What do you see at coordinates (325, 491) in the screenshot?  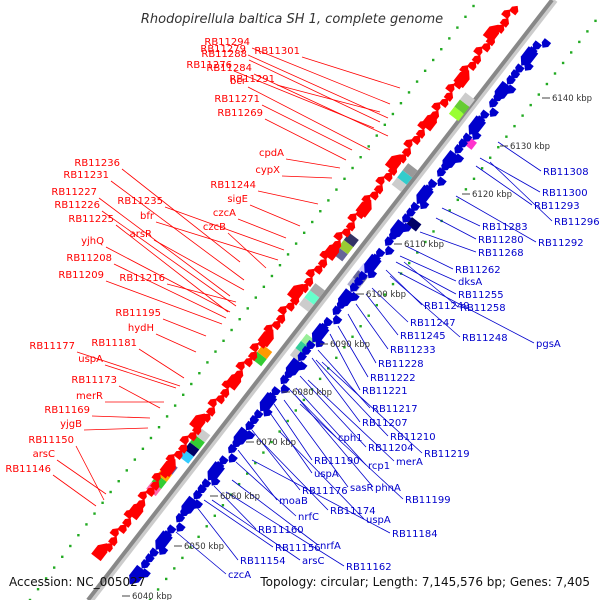 I see `gene-label-reverse: RB11176` at bounding box center [325, 491].